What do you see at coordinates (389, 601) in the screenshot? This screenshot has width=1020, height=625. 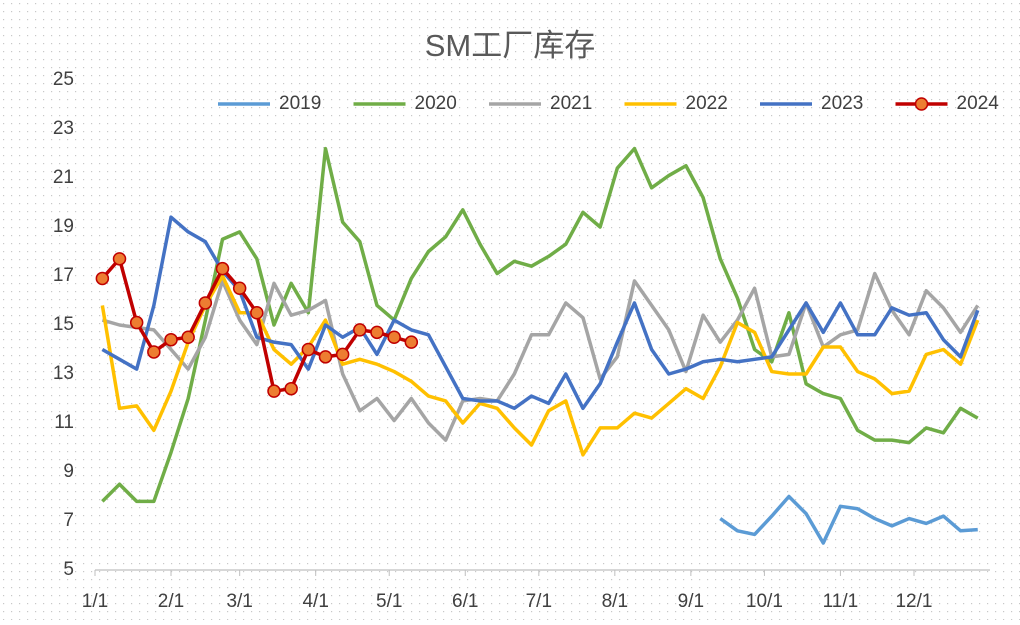 I see `x-tick-label: 5/1` at bounding box center [389, 601].